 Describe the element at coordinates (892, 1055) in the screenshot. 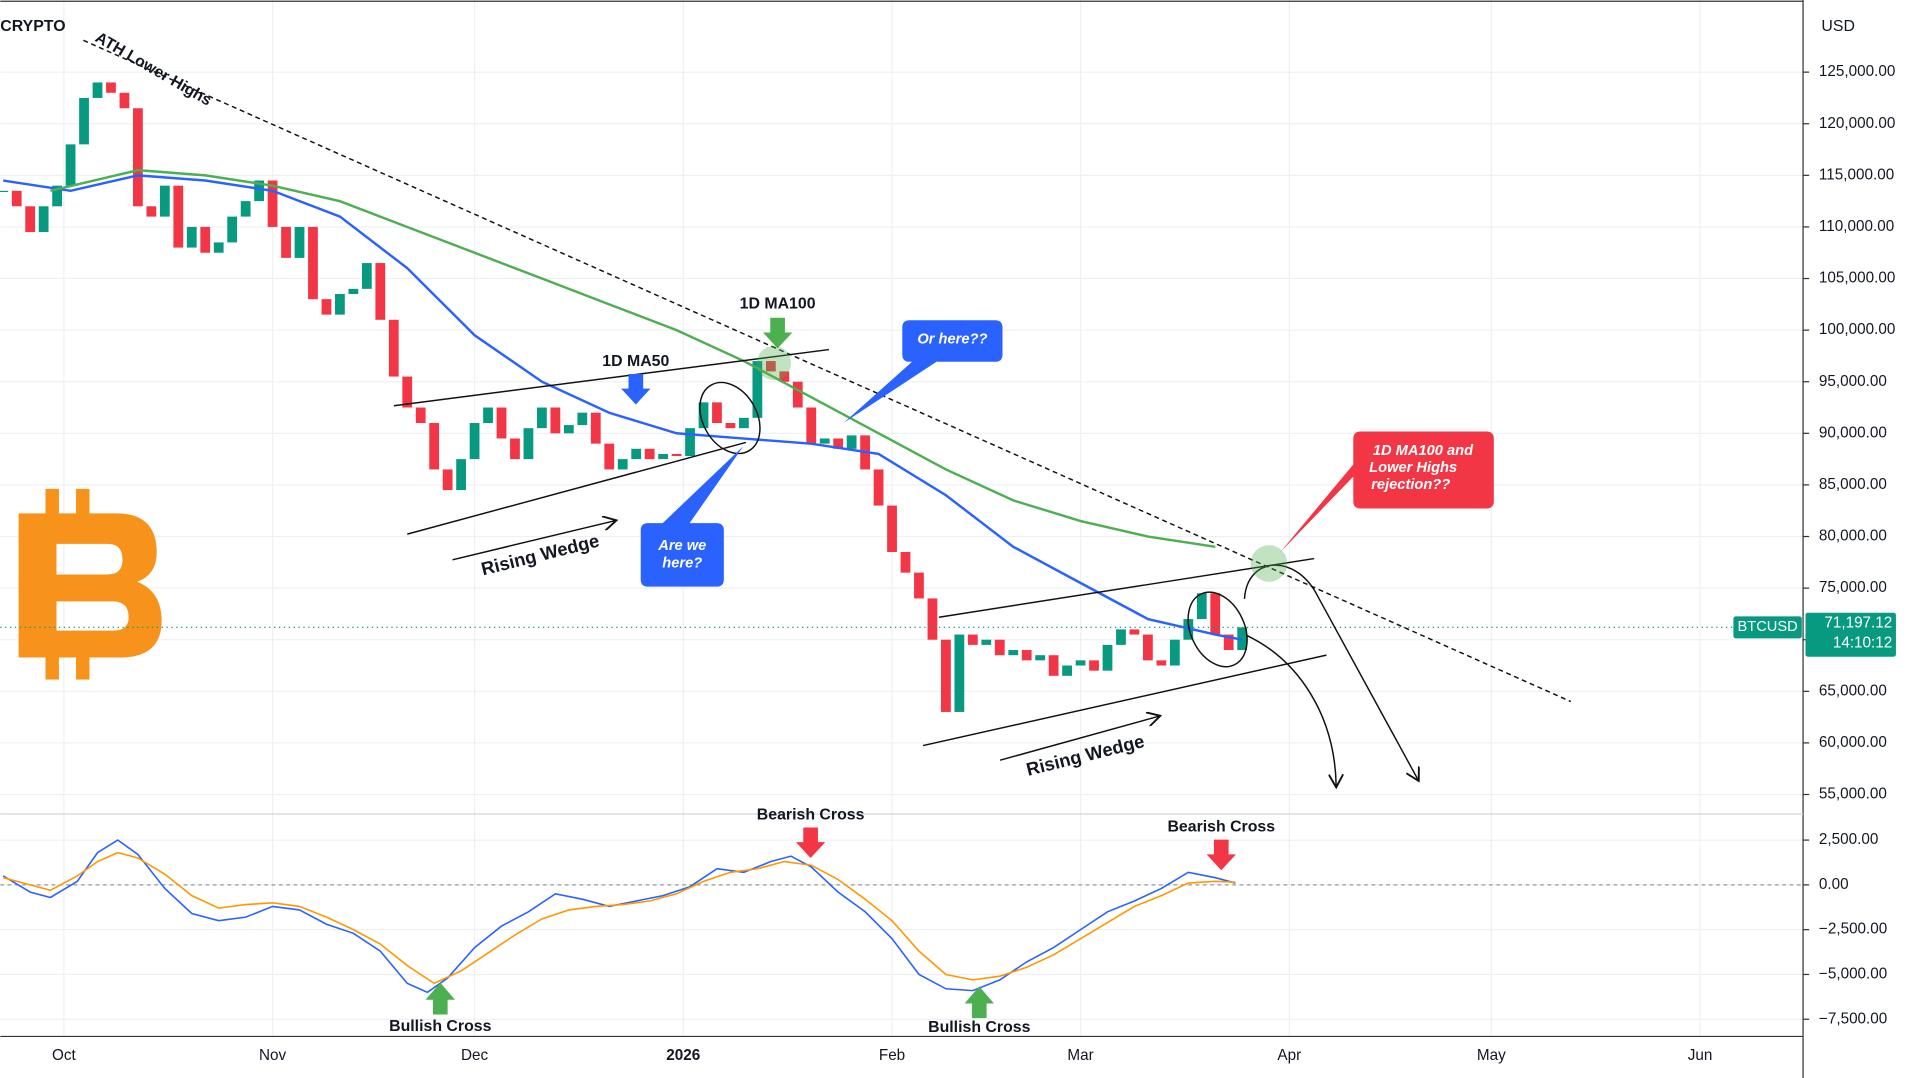

I see `x-tick-label: Feb` at that location.